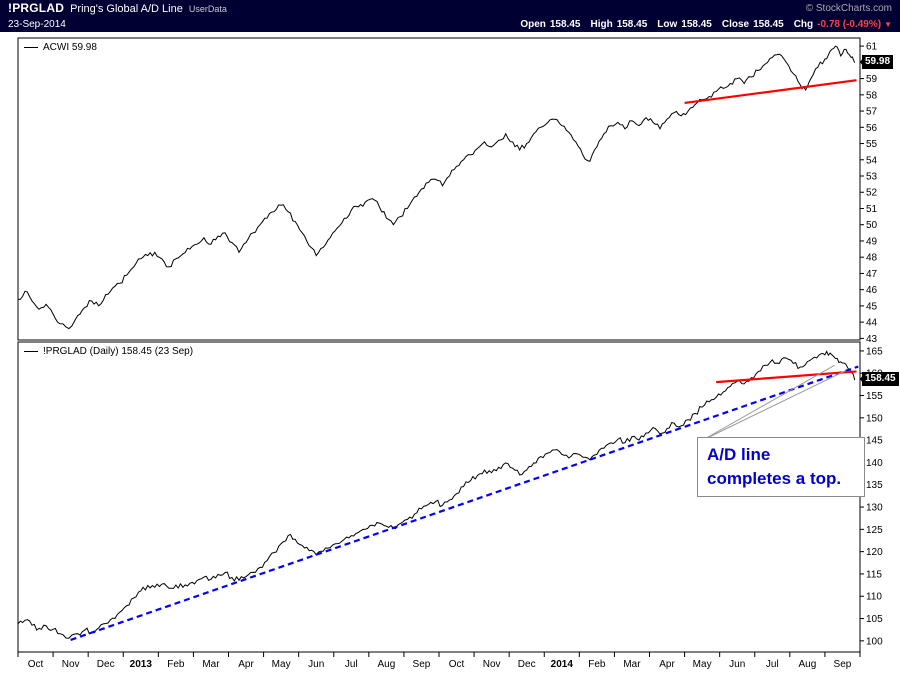 This screenshot has height=675, width=900. Describe the element at coordinates (872, 258) in the screenshot. I see `y-axis-tick-label: 48` at that location.